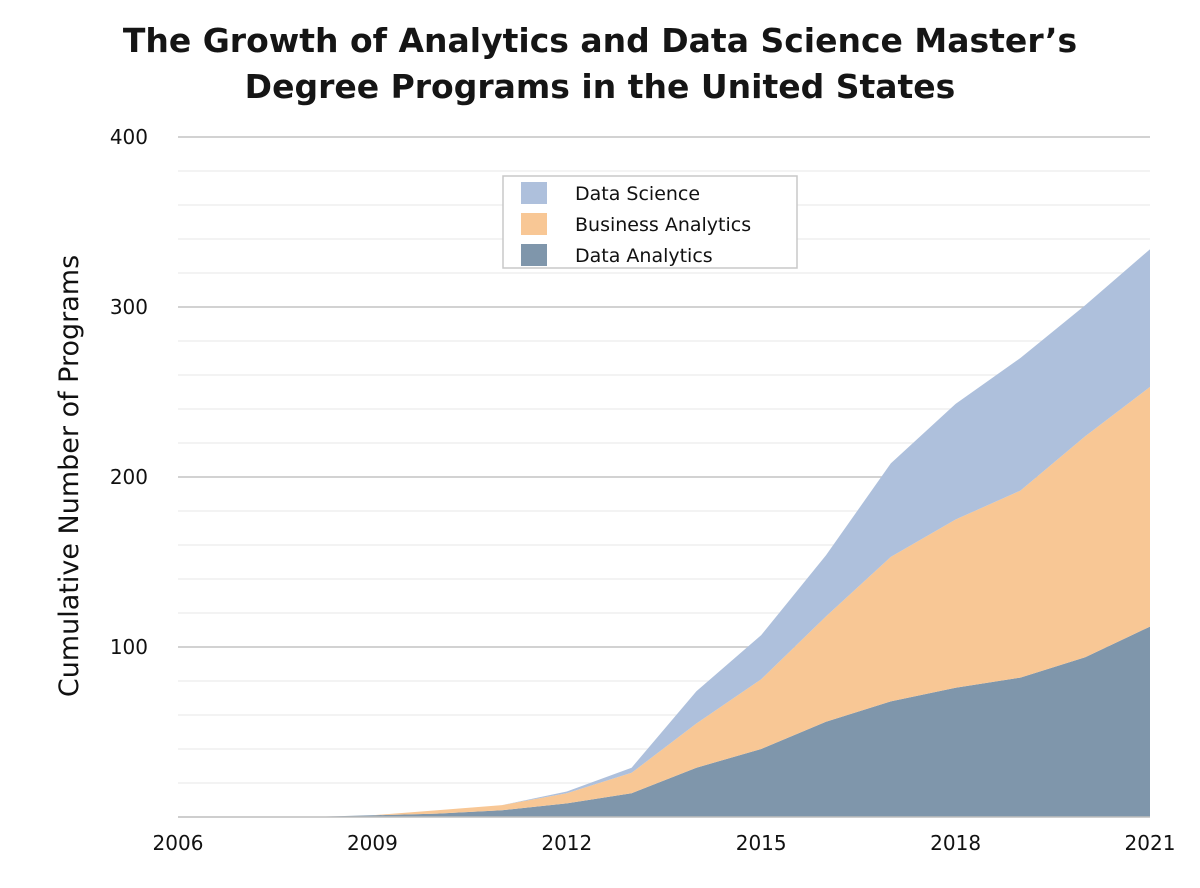 The width and height of the screenshot is (1200, 888). I want to click on y-tick-label: 400, so click(129, 137).